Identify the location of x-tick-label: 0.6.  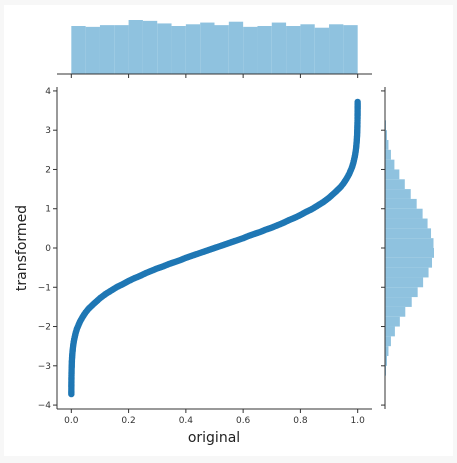
(243, 421).